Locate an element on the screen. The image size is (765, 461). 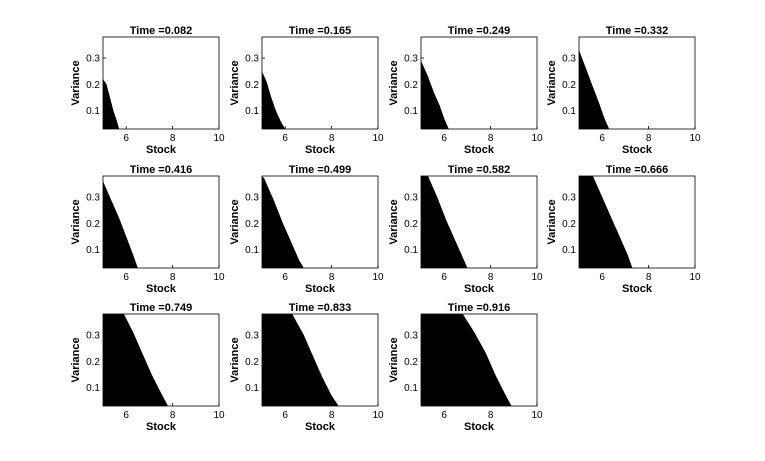
subplot-6: 6 8 10 0.1 0.2 0.3 Time =0.499 Stock Variance is located at coordinates (306, 229).